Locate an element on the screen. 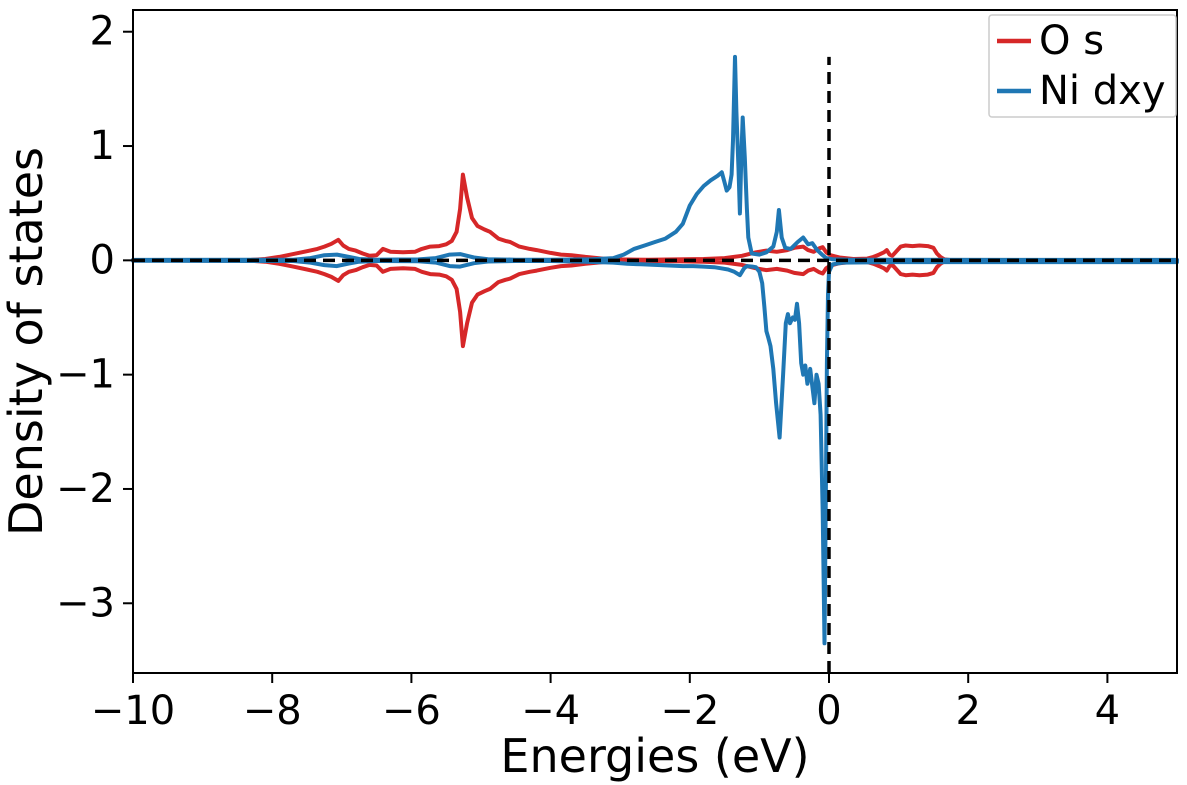  y-axis-label: Density of states is located at coordinates (26, 341).